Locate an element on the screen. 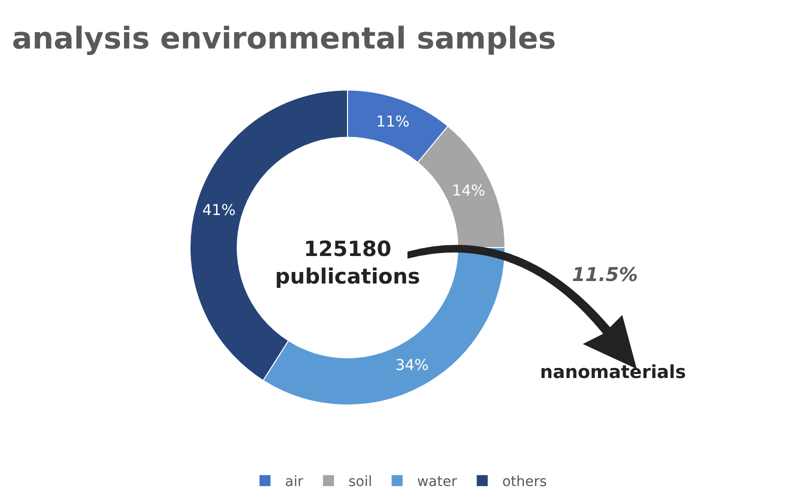 The image size is (797, 502). text: 125180 publications is located at coordinates (347, 262).